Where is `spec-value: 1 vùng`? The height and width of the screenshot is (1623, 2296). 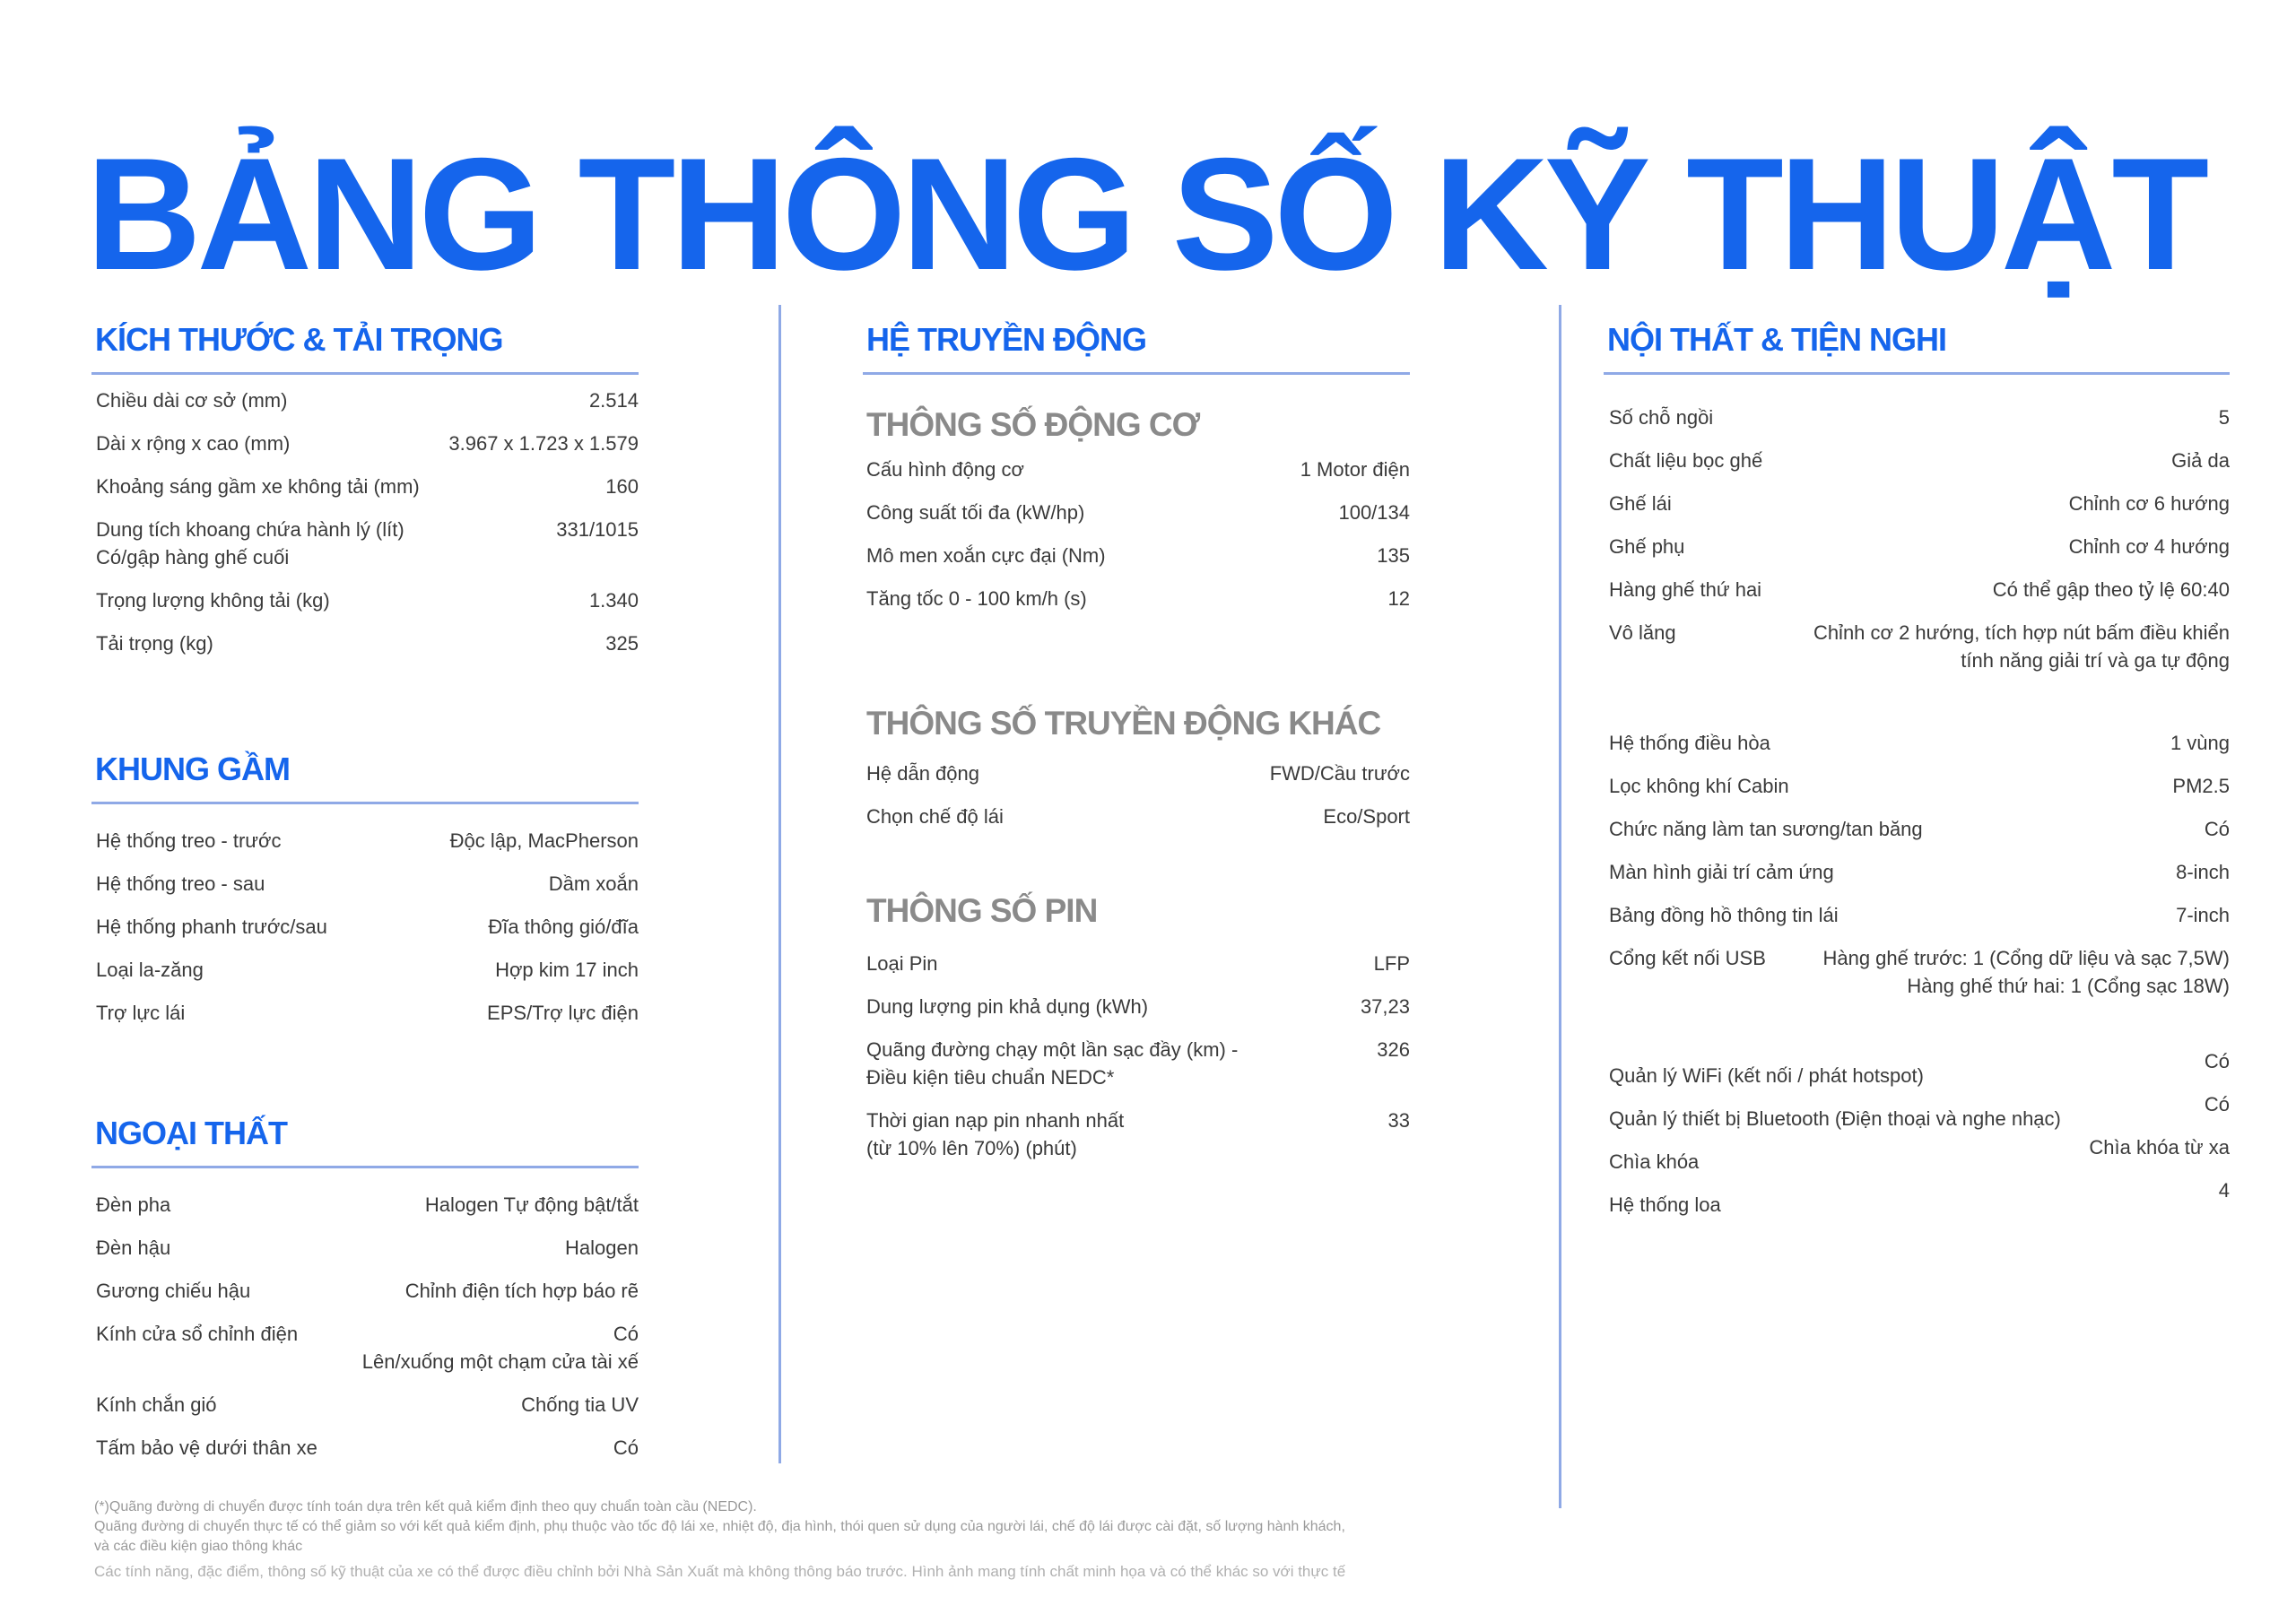
spec-value: 1 vùng is located at coordinates (2200, 743).